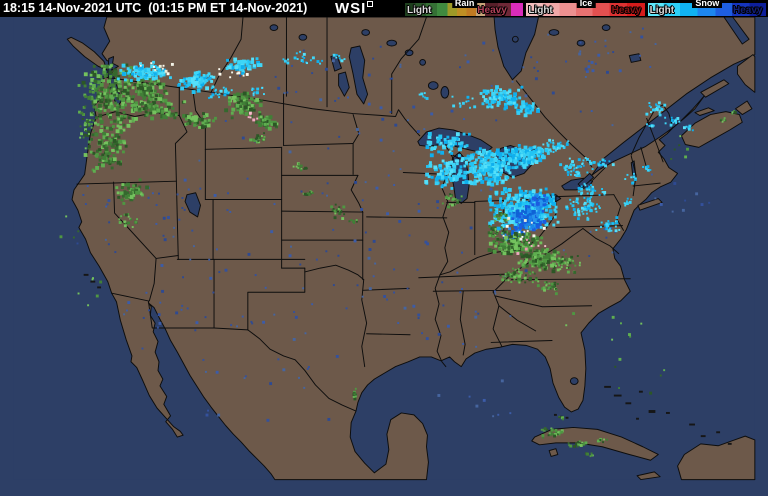  What do you see at coordinates (445, 92) in the screenshot?
I see `lake-nipigon` at bounding box center [445, 92].